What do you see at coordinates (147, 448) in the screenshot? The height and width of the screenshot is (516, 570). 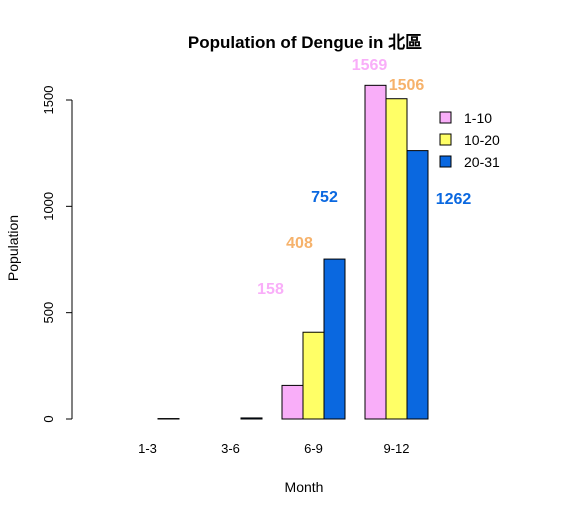 I see `x-tick-label: 1-3` at bounding box center [147, 448].